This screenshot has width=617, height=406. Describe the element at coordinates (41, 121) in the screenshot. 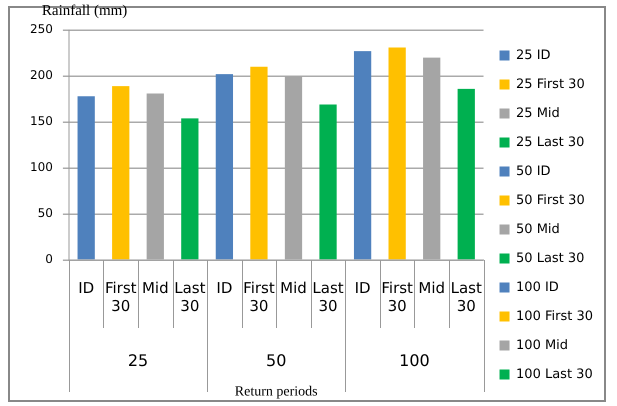

I see `y-tick-label: 150` at that location.